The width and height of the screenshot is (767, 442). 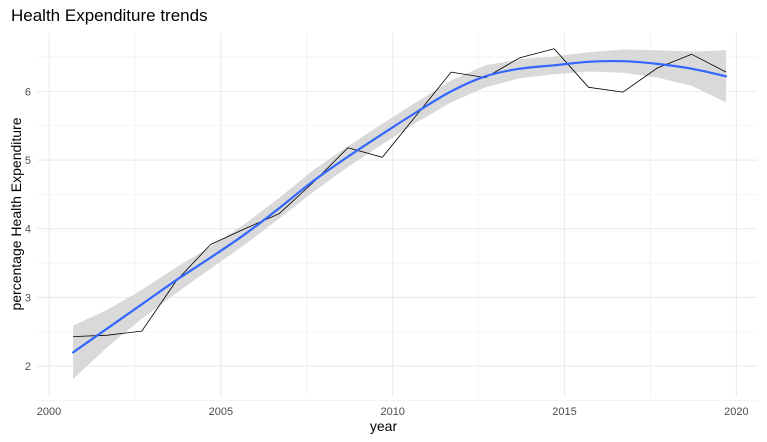 I want to click on y-axis-ticks: 2 3 4 5 6, so click(x=28, y=229).